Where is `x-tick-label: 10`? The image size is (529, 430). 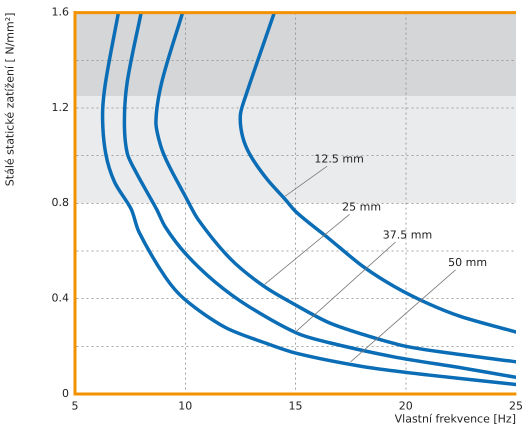
x-tick-label: 10 is located at coordinates (185, 405).